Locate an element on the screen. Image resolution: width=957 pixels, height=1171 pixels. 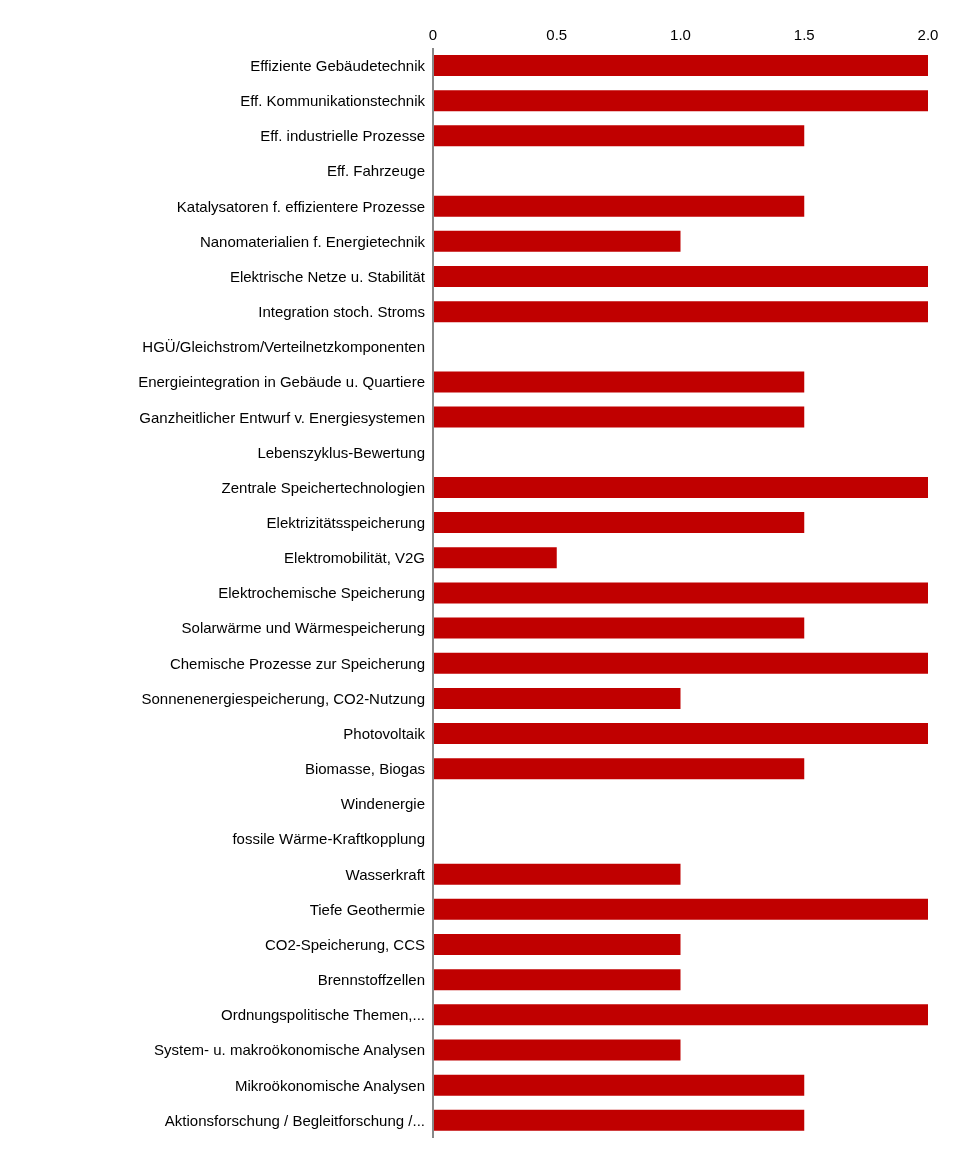
y-tick-label: Tiefe Geothermie is located at coordinates (367, 909).